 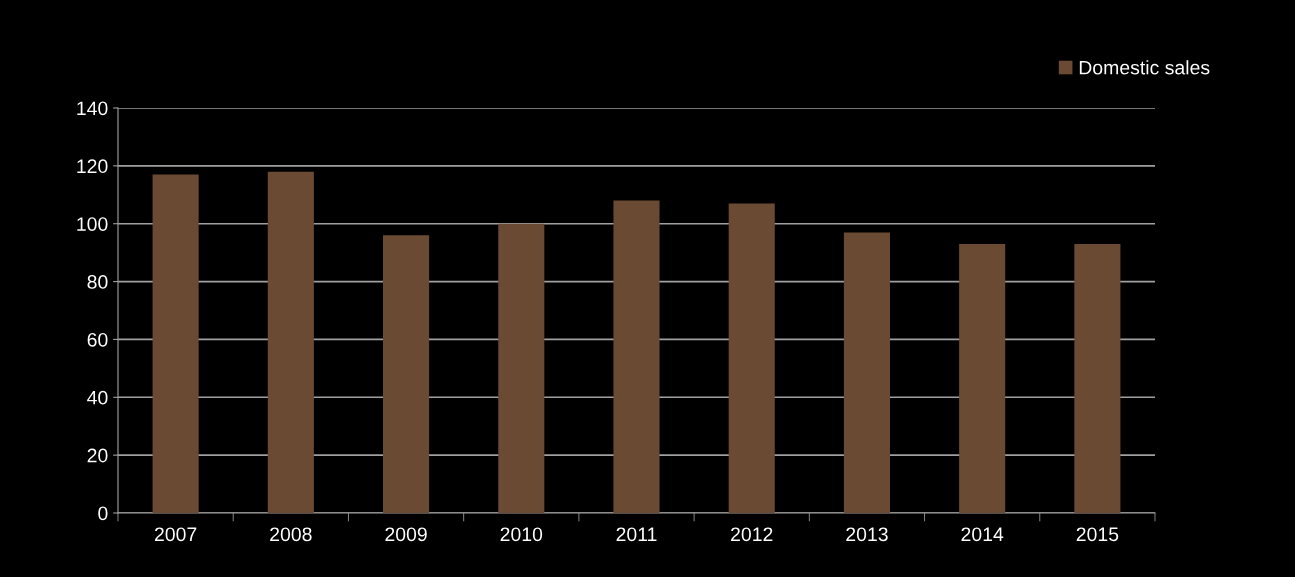 I want to click on y-tick-label: 60, so click(x=97, y=339).